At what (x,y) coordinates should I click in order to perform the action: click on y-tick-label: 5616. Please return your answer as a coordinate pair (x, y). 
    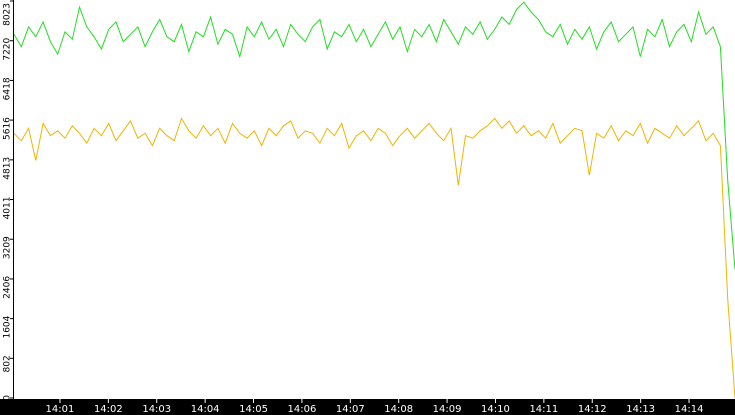
    Looking at the image, I should click on (8, 128).